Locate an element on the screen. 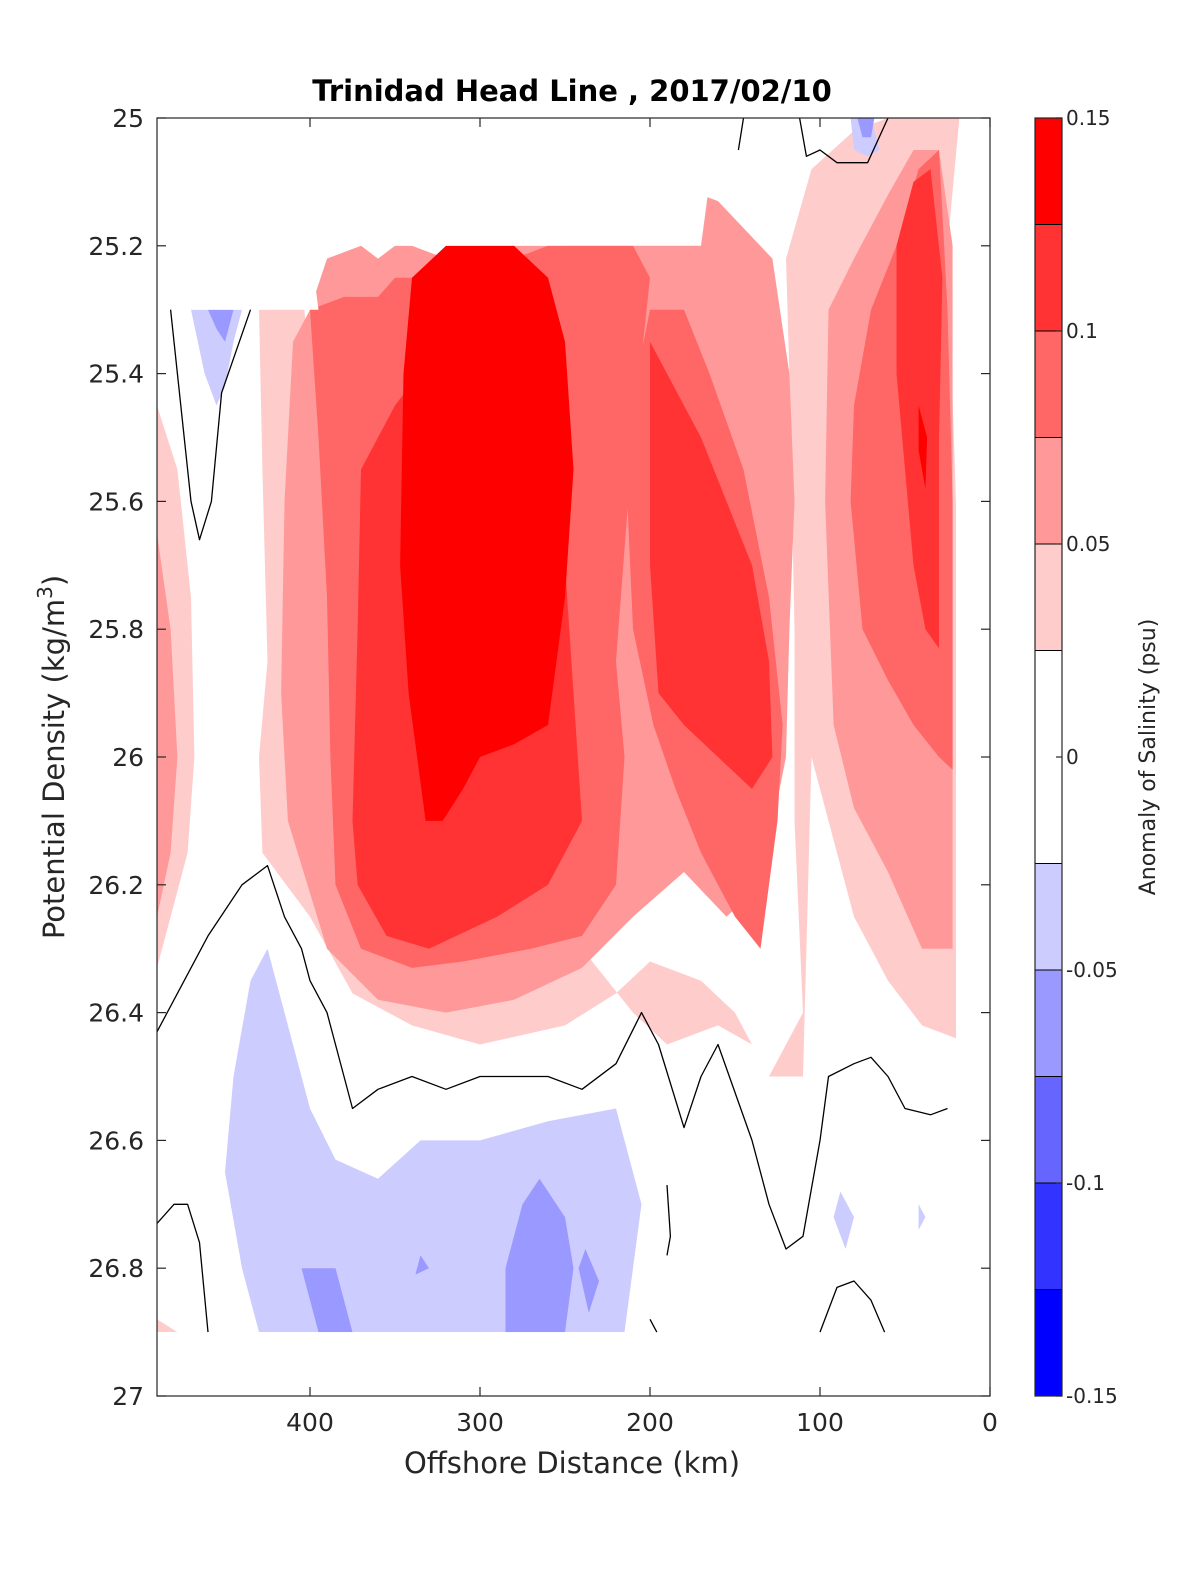 The height and width of the screenshot is (1580, 1200). x-tick-label-2: 200 is located at coordinates (650, 1422).